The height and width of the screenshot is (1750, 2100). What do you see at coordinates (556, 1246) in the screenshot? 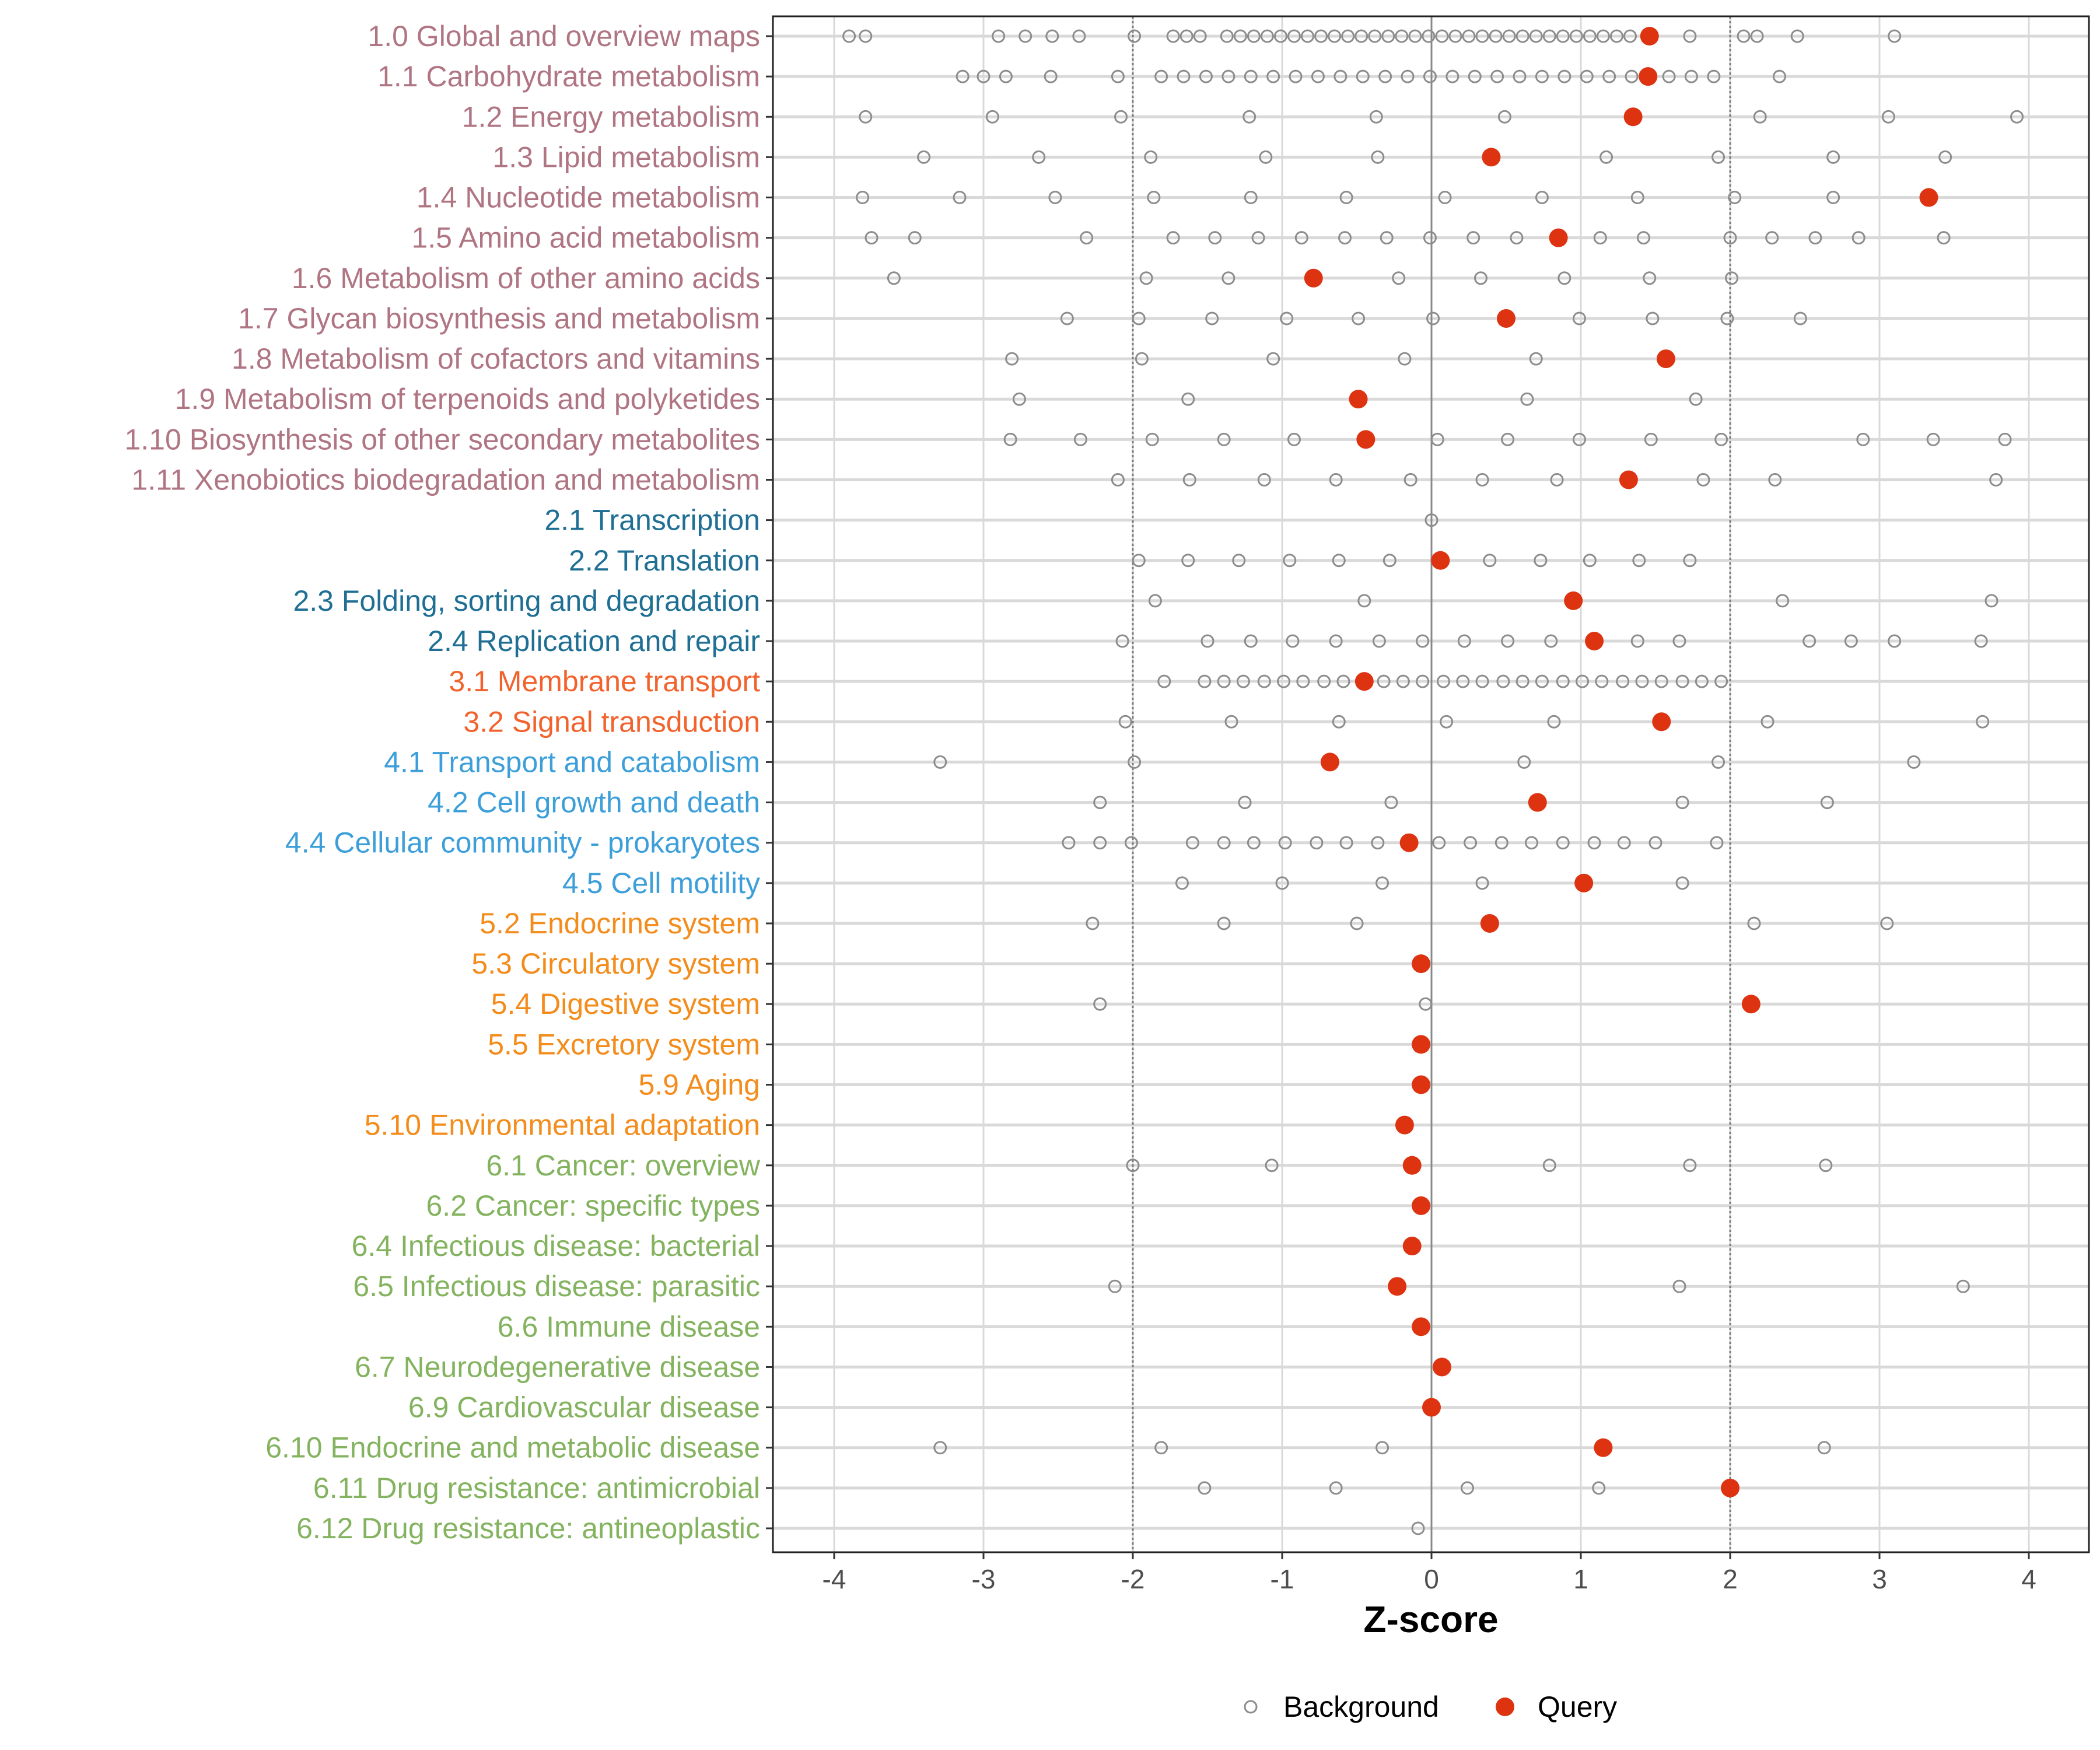
I see `category-label: 6.4 Infectious disease: bacterial` at bounding box center [556, 1246].